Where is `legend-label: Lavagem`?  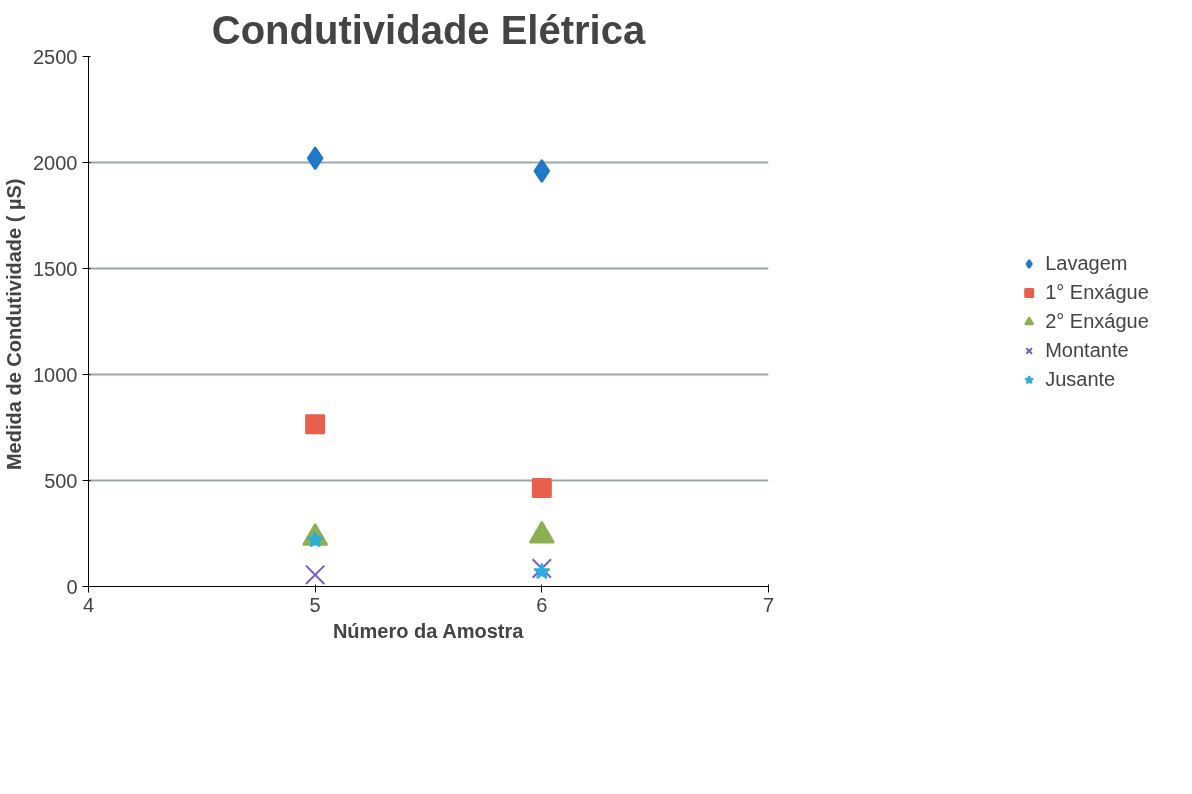
legend-label: Lavagem is located at coordinates (1086, 263).